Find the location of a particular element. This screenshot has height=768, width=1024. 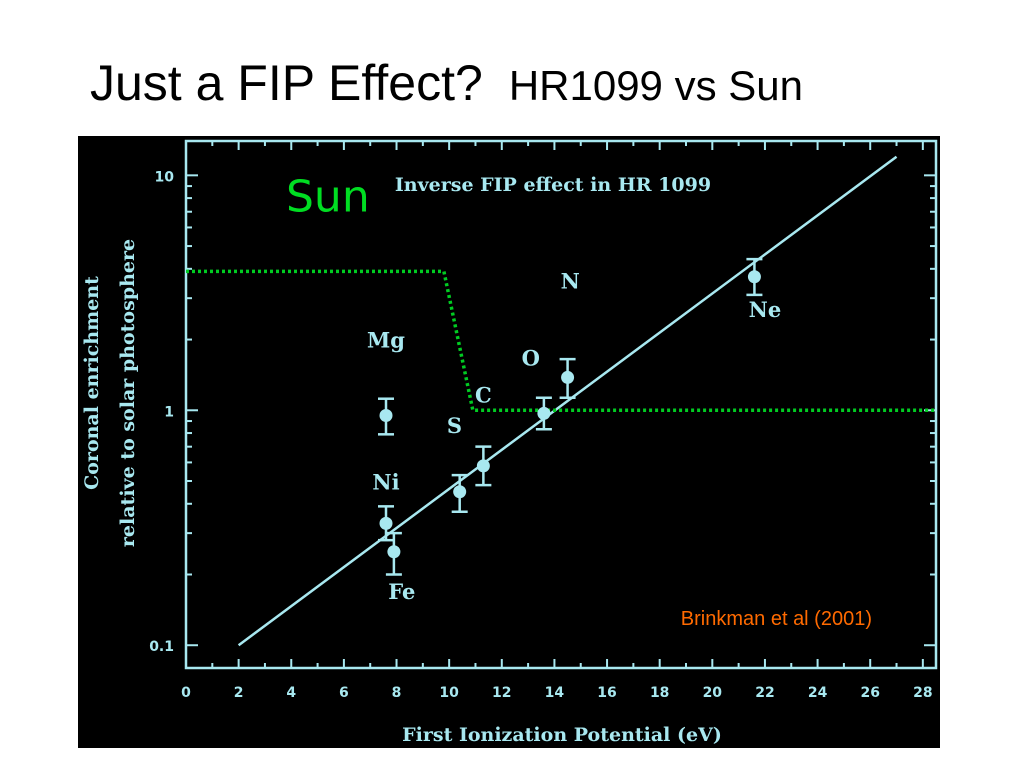

sun-curve is located at coordinates (561, 341).